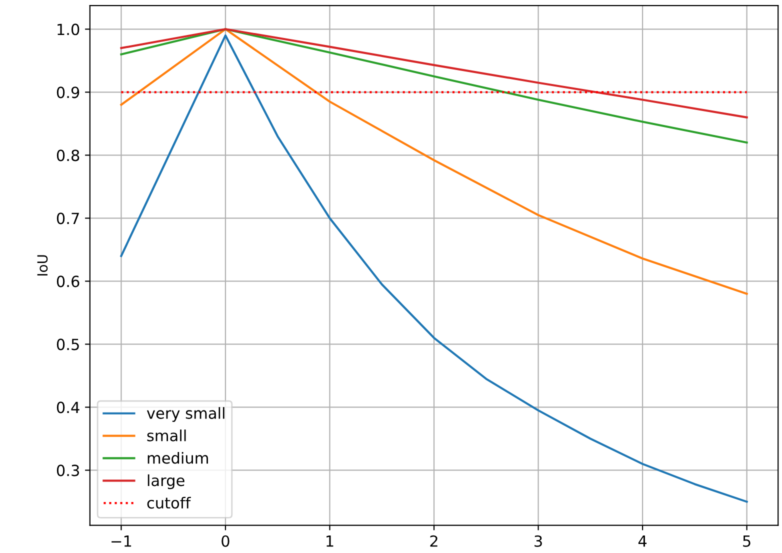 This screenshot has width=782, height=553. Describe the element at coordinates (166, 436) in the screenshot. I see `legend-label: small` at that location.